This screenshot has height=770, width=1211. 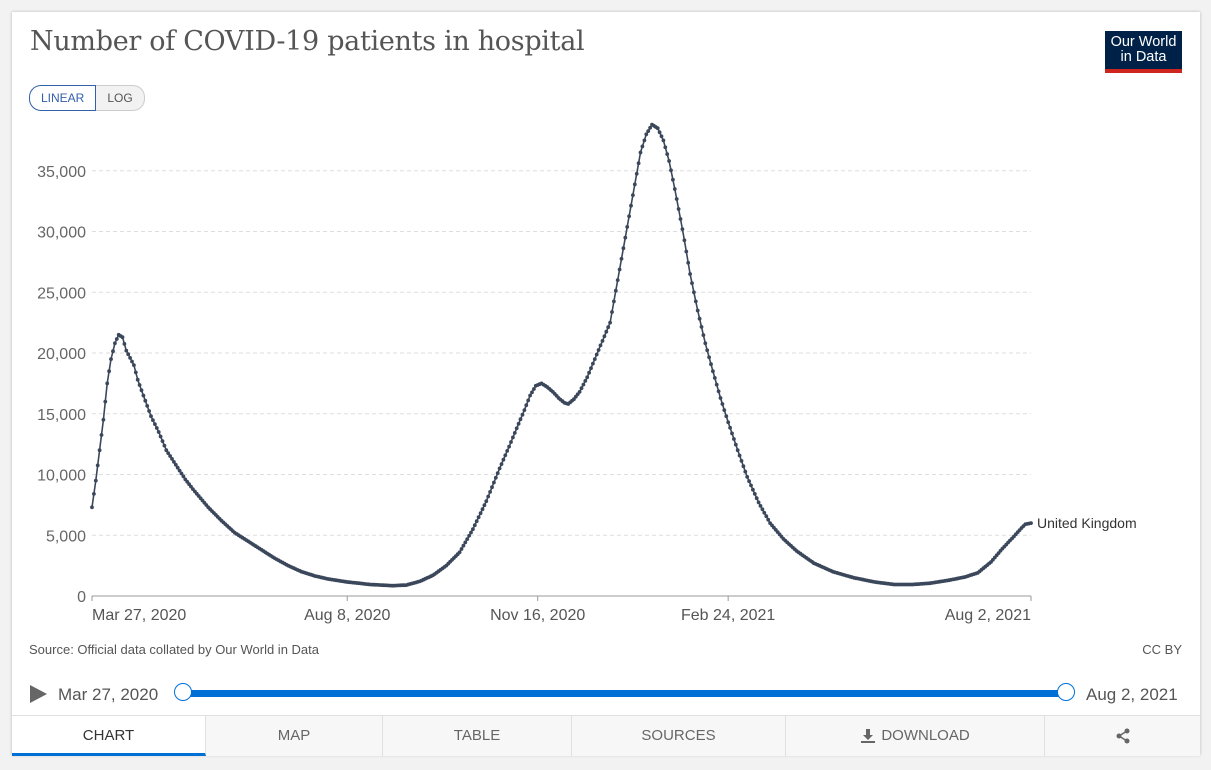 I want to click on y-tick-label: 30,000, so click(x=61, y=233).